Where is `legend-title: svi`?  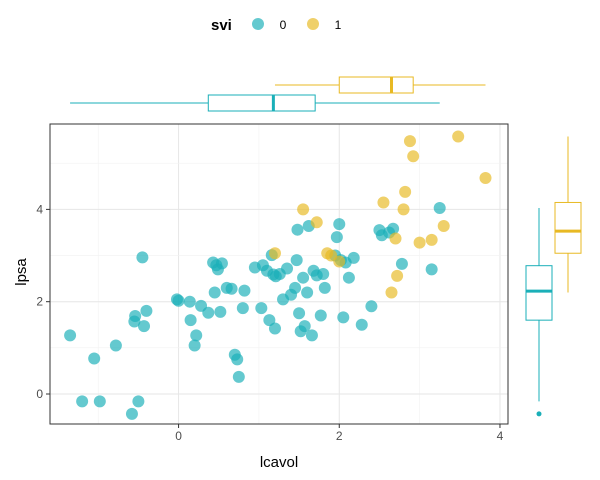
legend-title: svi is located at coordinates (221, 25).